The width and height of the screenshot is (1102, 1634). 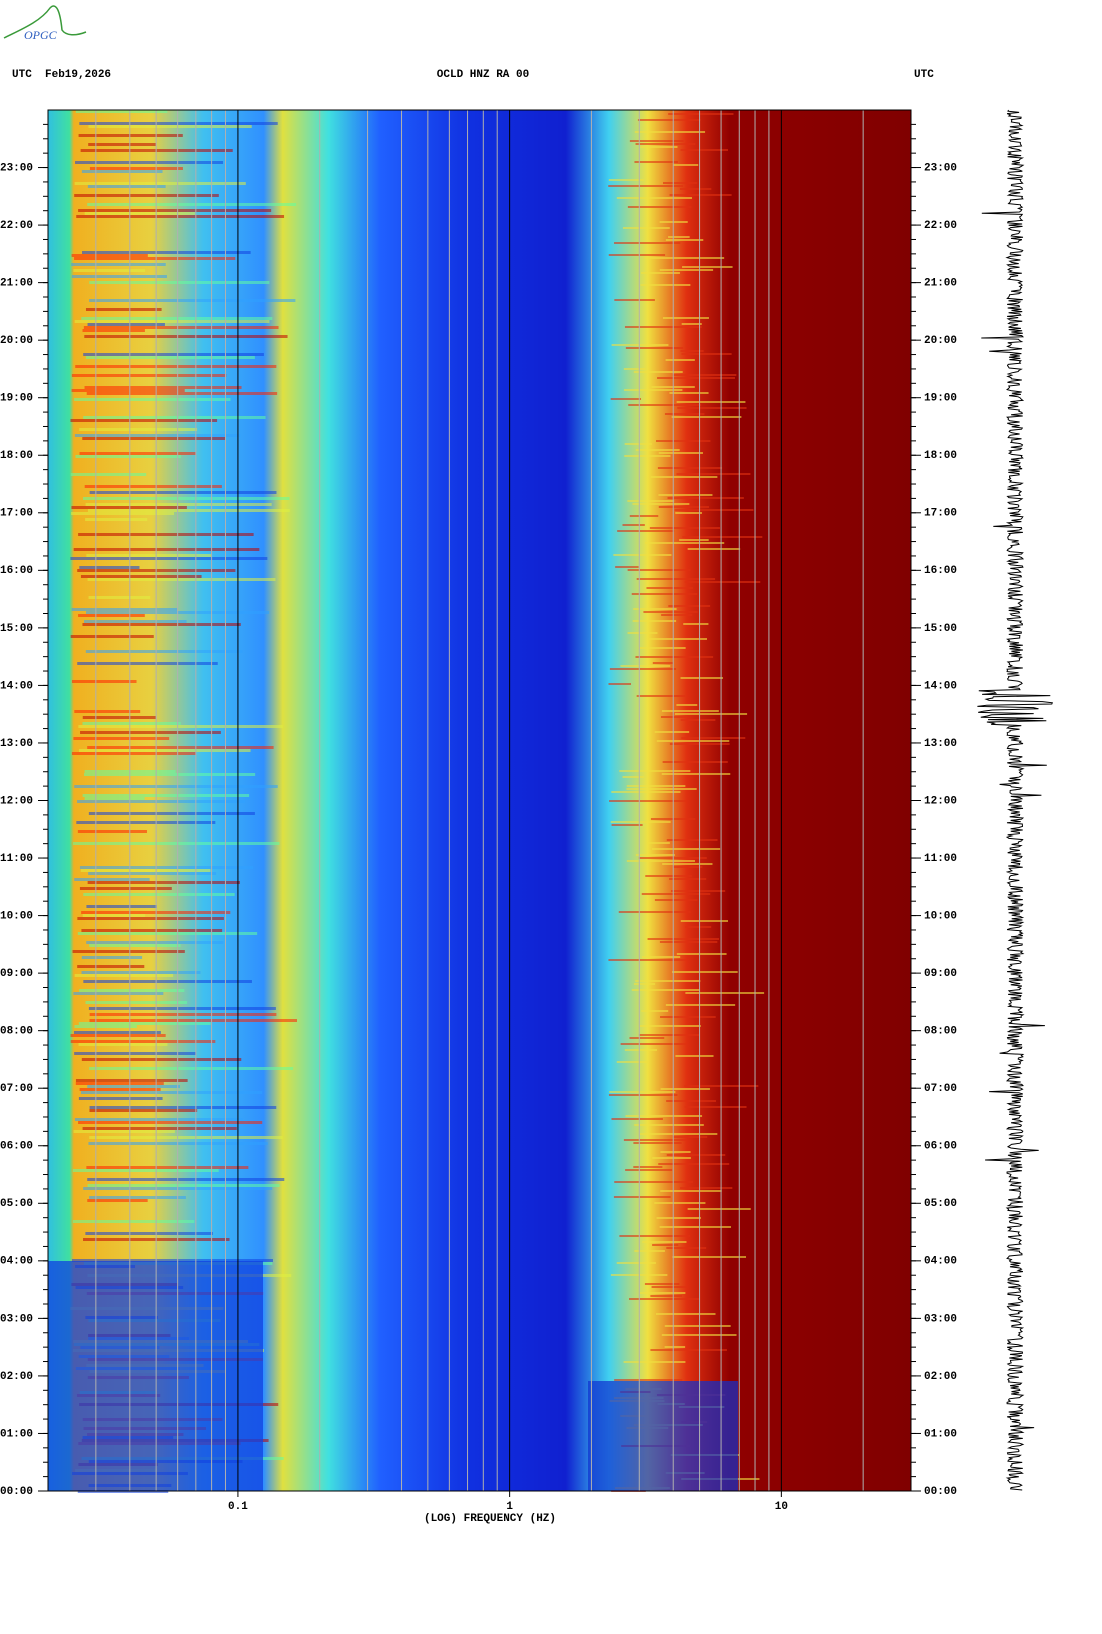 What do you see at coordinates (940, 1434) in the screenshot?
I see `y-tick-label: 01:00` at bounding box center [940, 1434].